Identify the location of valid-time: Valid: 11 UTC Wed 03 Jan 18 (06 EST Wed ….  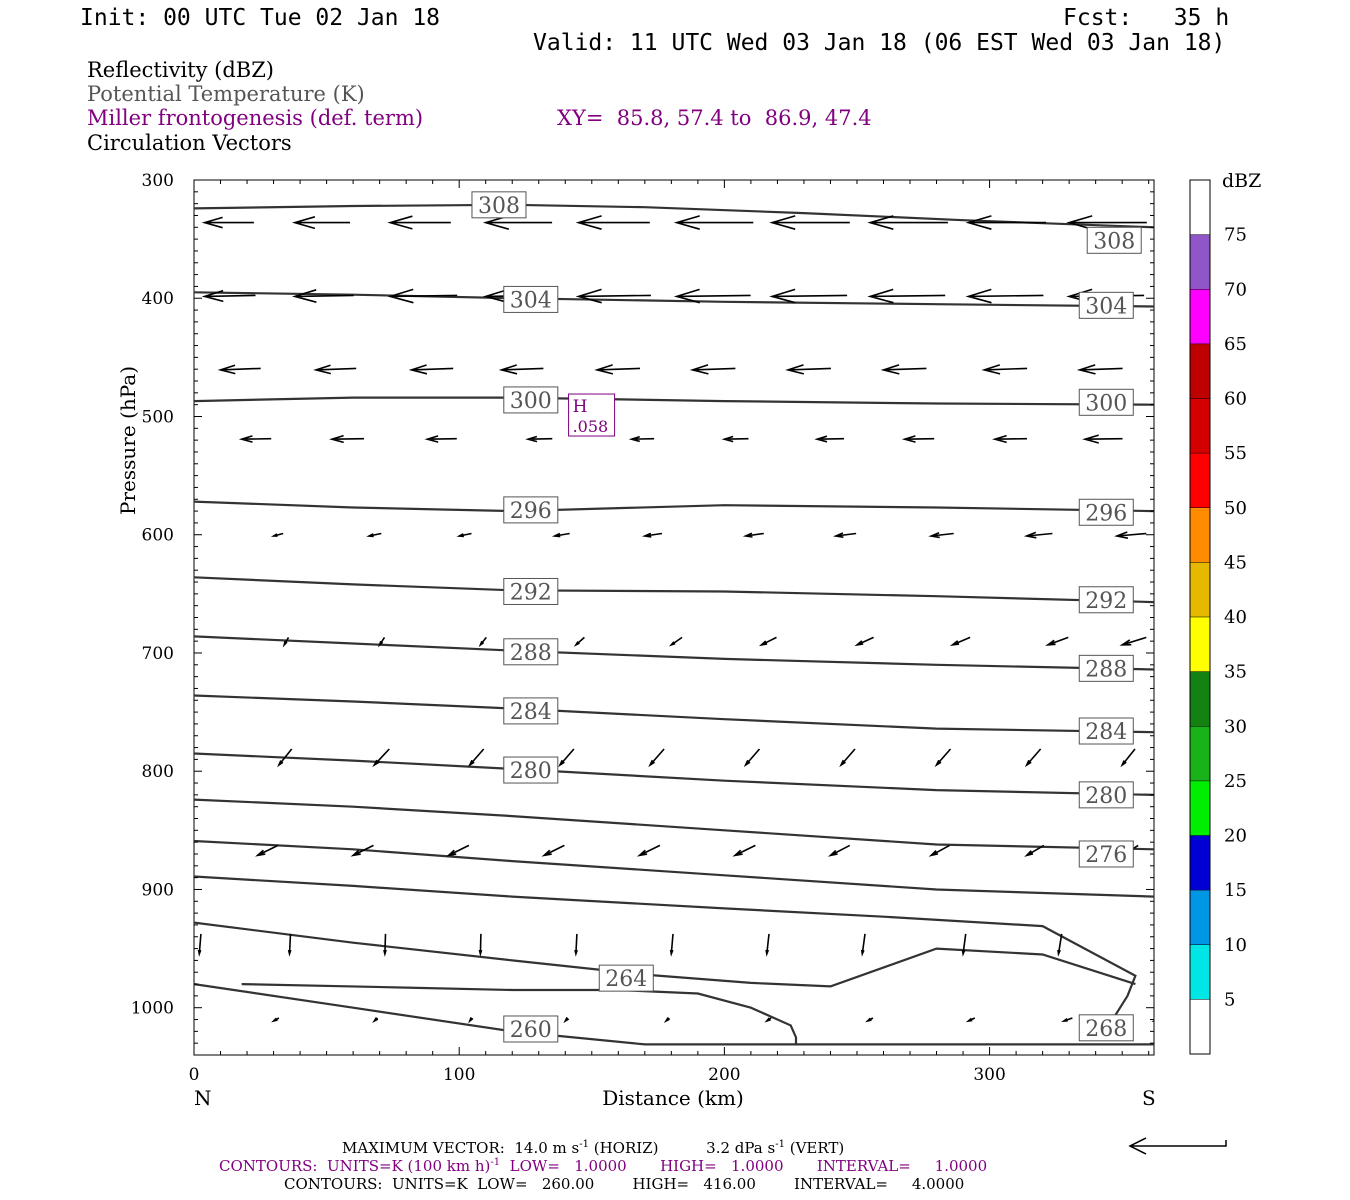
(879, 43).